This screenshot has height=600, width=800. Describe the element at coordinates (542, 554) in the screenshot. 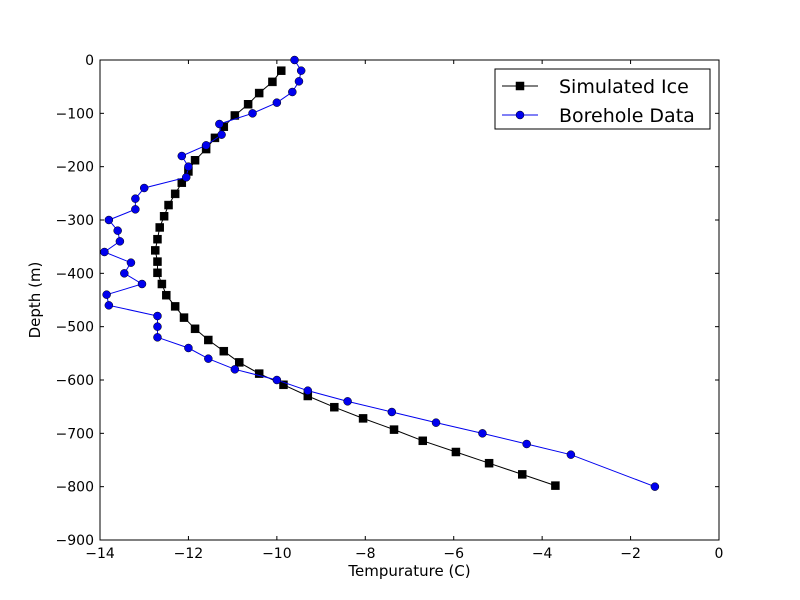

I see `x-tick-label: −4` at that location.